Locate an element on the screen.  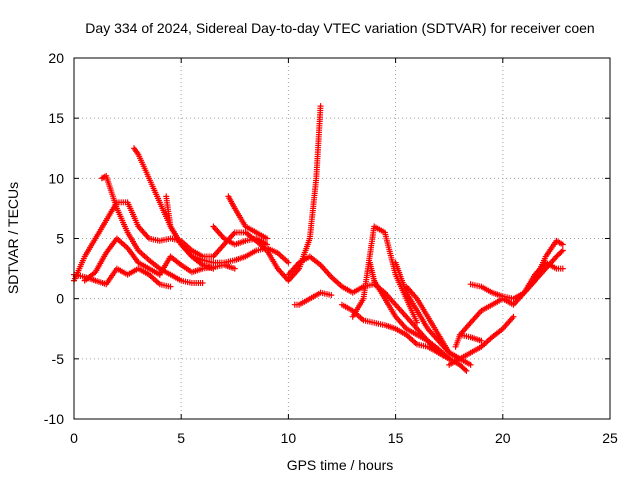
y-tick-label: -5 is located at coordinates (58, 359).